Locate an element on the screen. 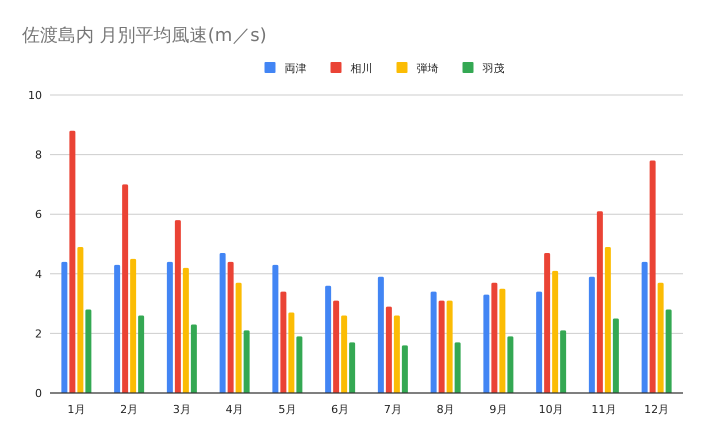 The image size is (703, 435). x-tick-label: 5月 is located at coordinates (287, 409).